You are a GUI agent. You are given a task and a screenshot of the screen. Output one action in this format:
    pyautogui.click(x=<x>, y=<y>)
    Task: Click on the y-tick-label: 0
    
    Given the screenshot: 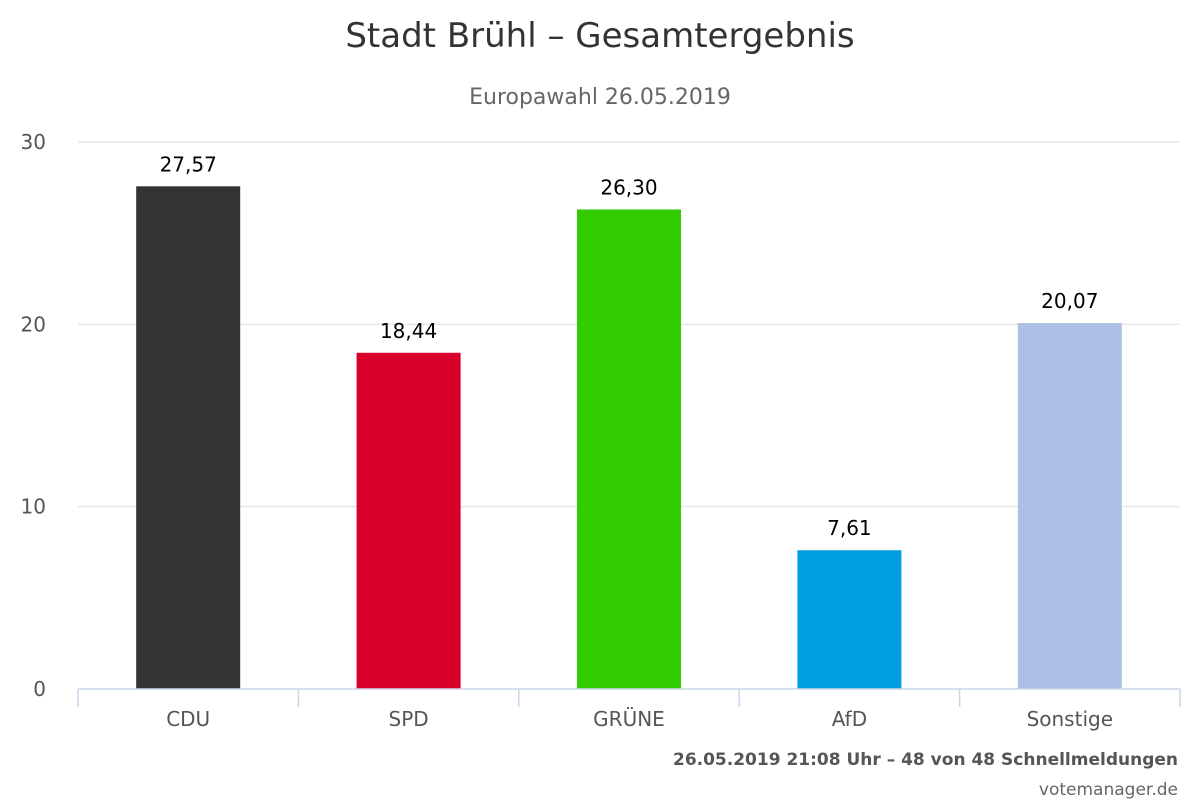 What is the action you would take?
    pyautogui.click(x=39, y=689)
    